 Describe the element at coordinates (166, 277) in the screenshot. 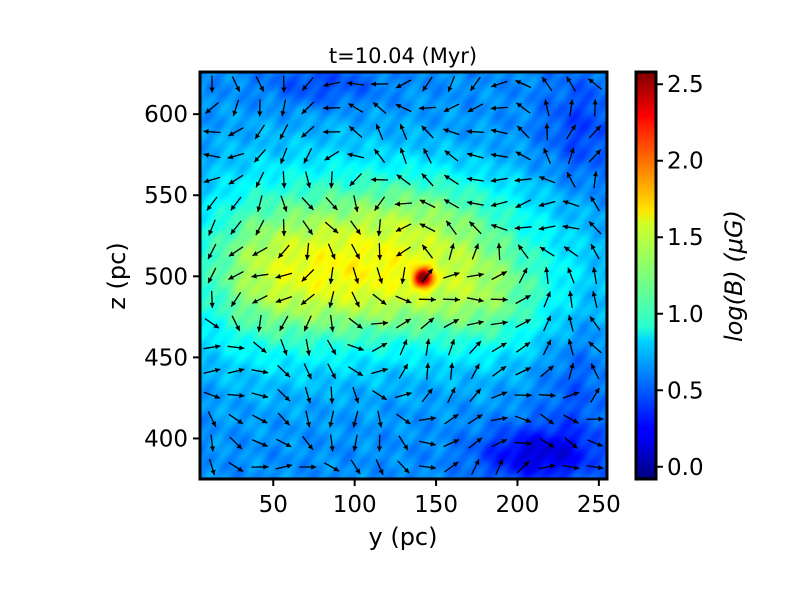

I see `y-tick-label: 500` at that location.